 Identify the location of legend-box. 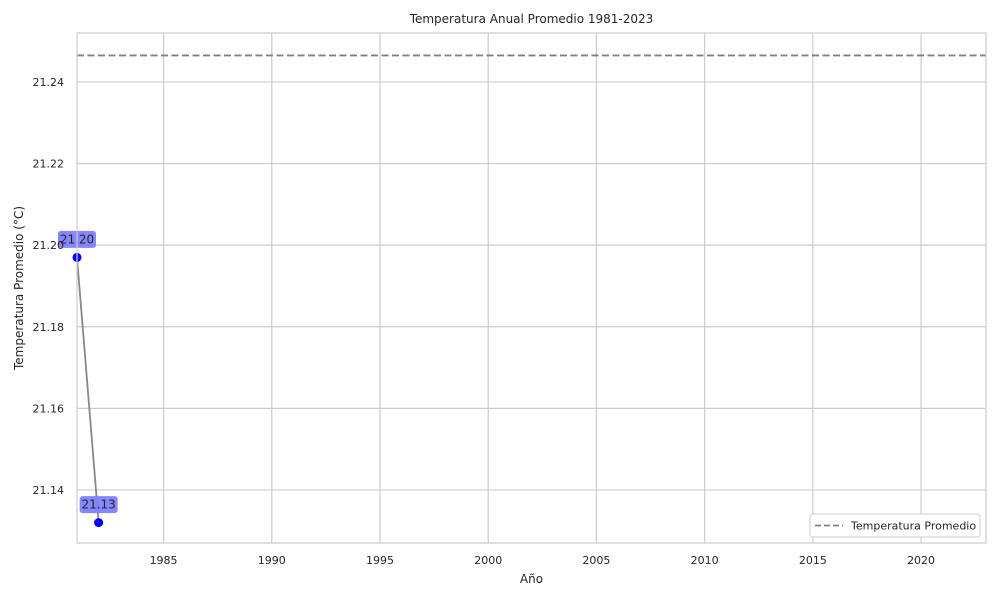
(895, 525).